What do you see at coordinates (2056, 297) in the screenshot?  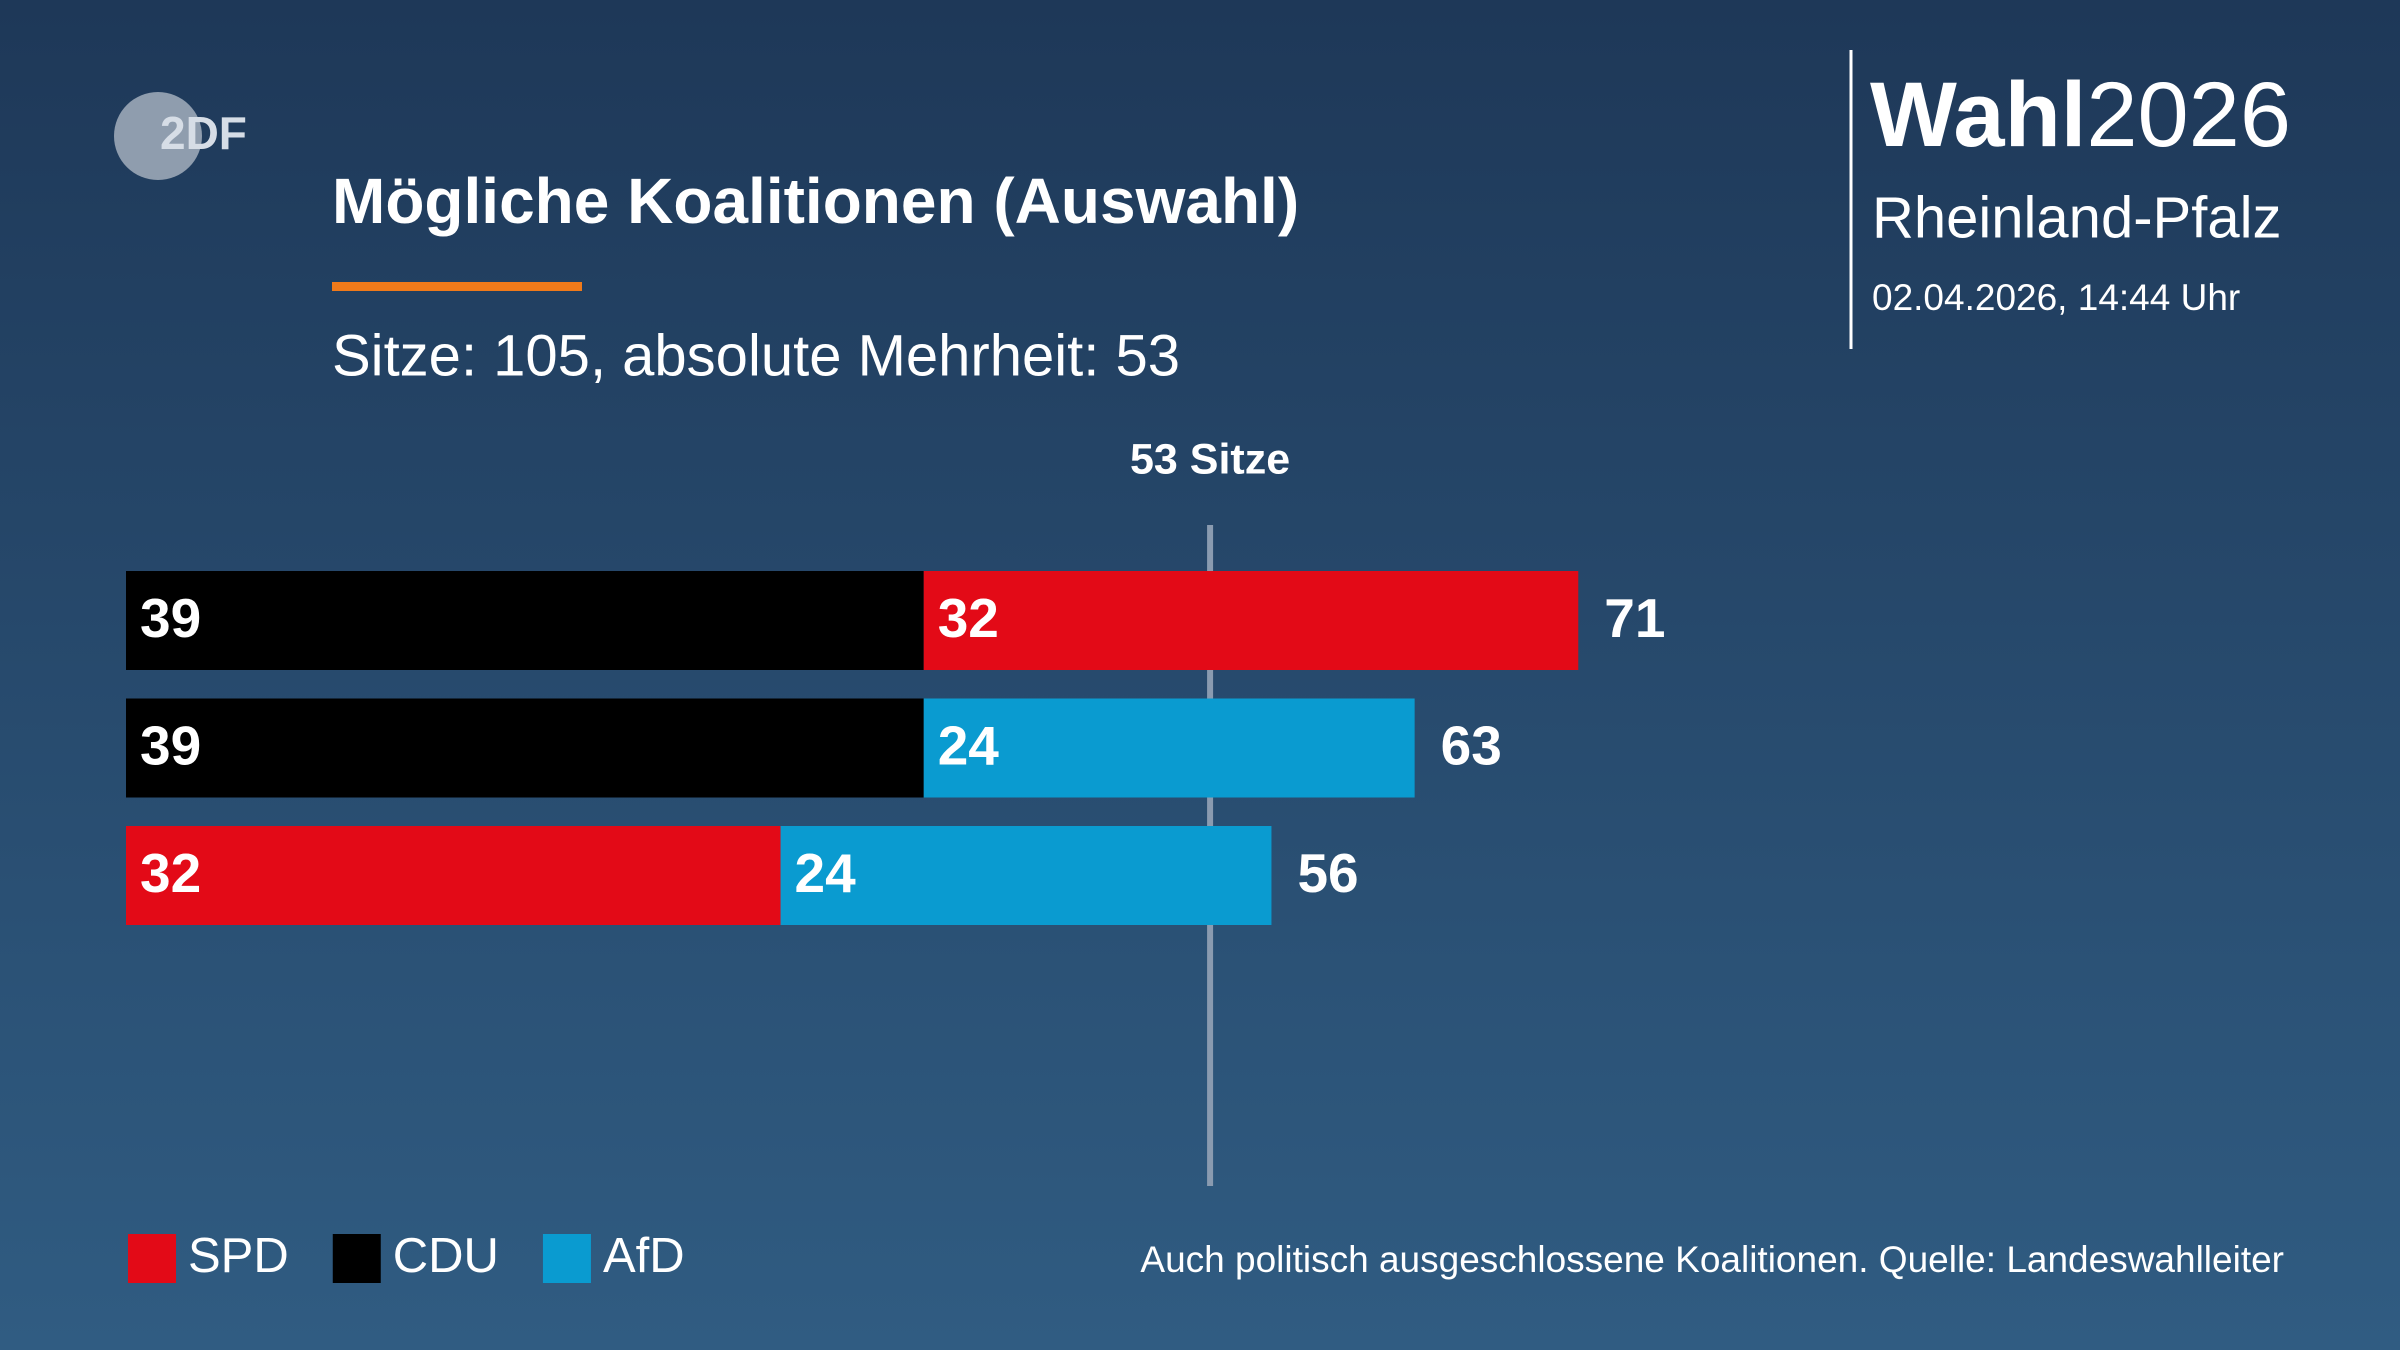 I see `timestamp: 02.04.2026, 14:44 Uhr` at bounding box center [2056, 297].